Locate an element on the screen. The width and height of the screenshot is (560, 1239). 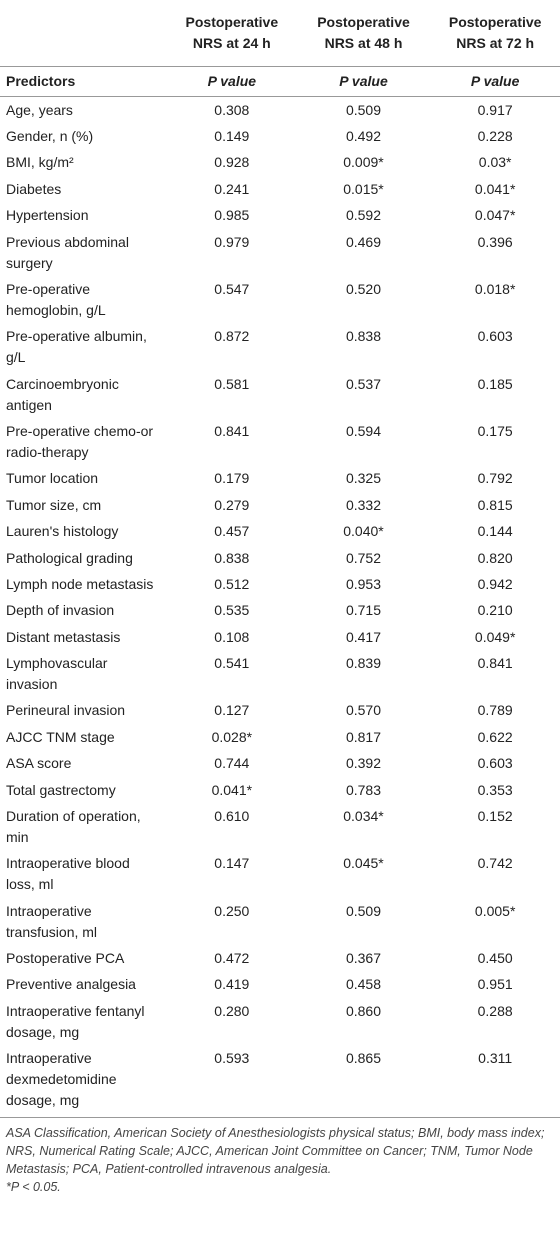
p-value: 0.942 is located at coordinates (495, 583).